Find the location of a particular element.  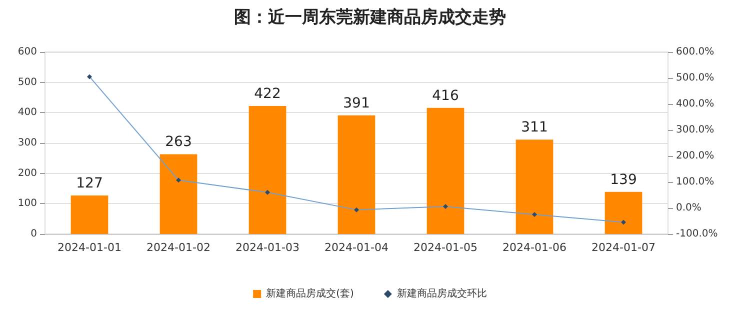

x-tick-label: 2024-01-06 is located at coordinates (534, 247).